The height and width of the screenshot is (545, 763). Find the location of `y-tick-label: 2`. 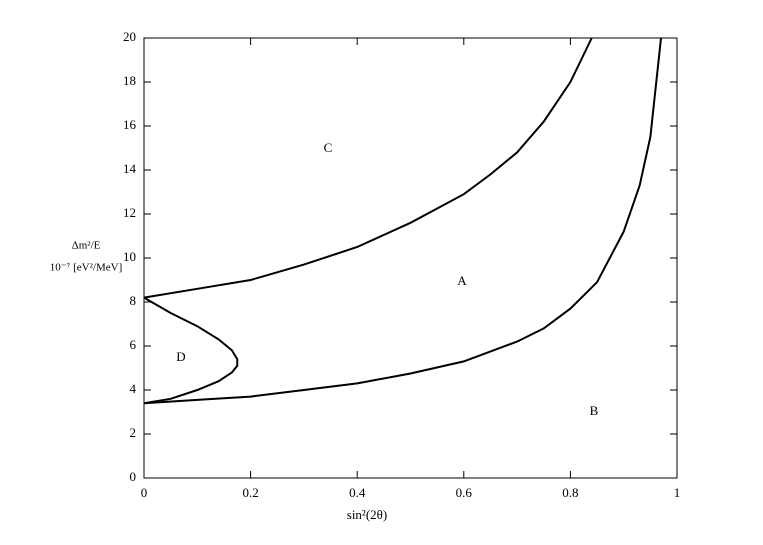

y-tick-label: 2 is located at coordinates (133, 432).